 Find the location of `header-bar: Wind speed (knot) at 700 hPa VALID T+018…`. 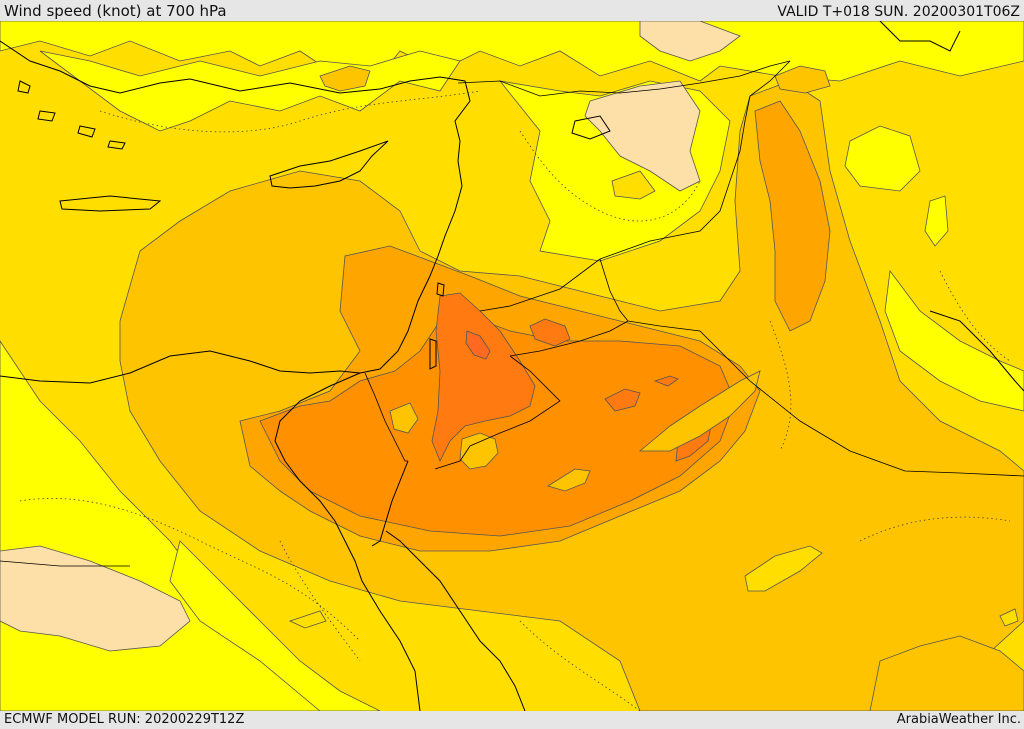

header-bar: Wind speed (knot) at 700 hPa VALID T+018… is located at coordinates (512, 10).